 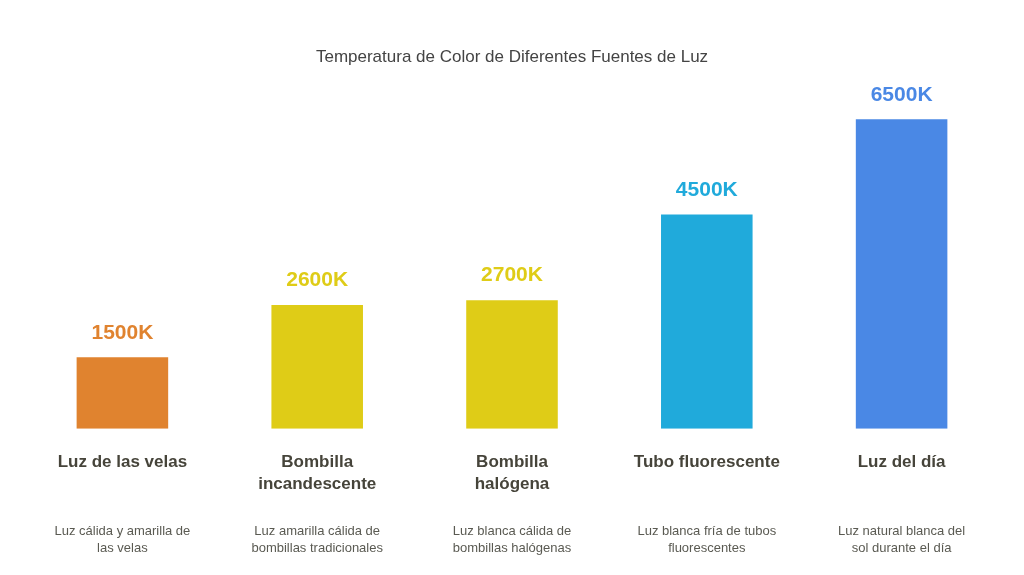 I want to click on text: Luz blanca cálida de bombillas halógenas, so click(x=512, y=539).